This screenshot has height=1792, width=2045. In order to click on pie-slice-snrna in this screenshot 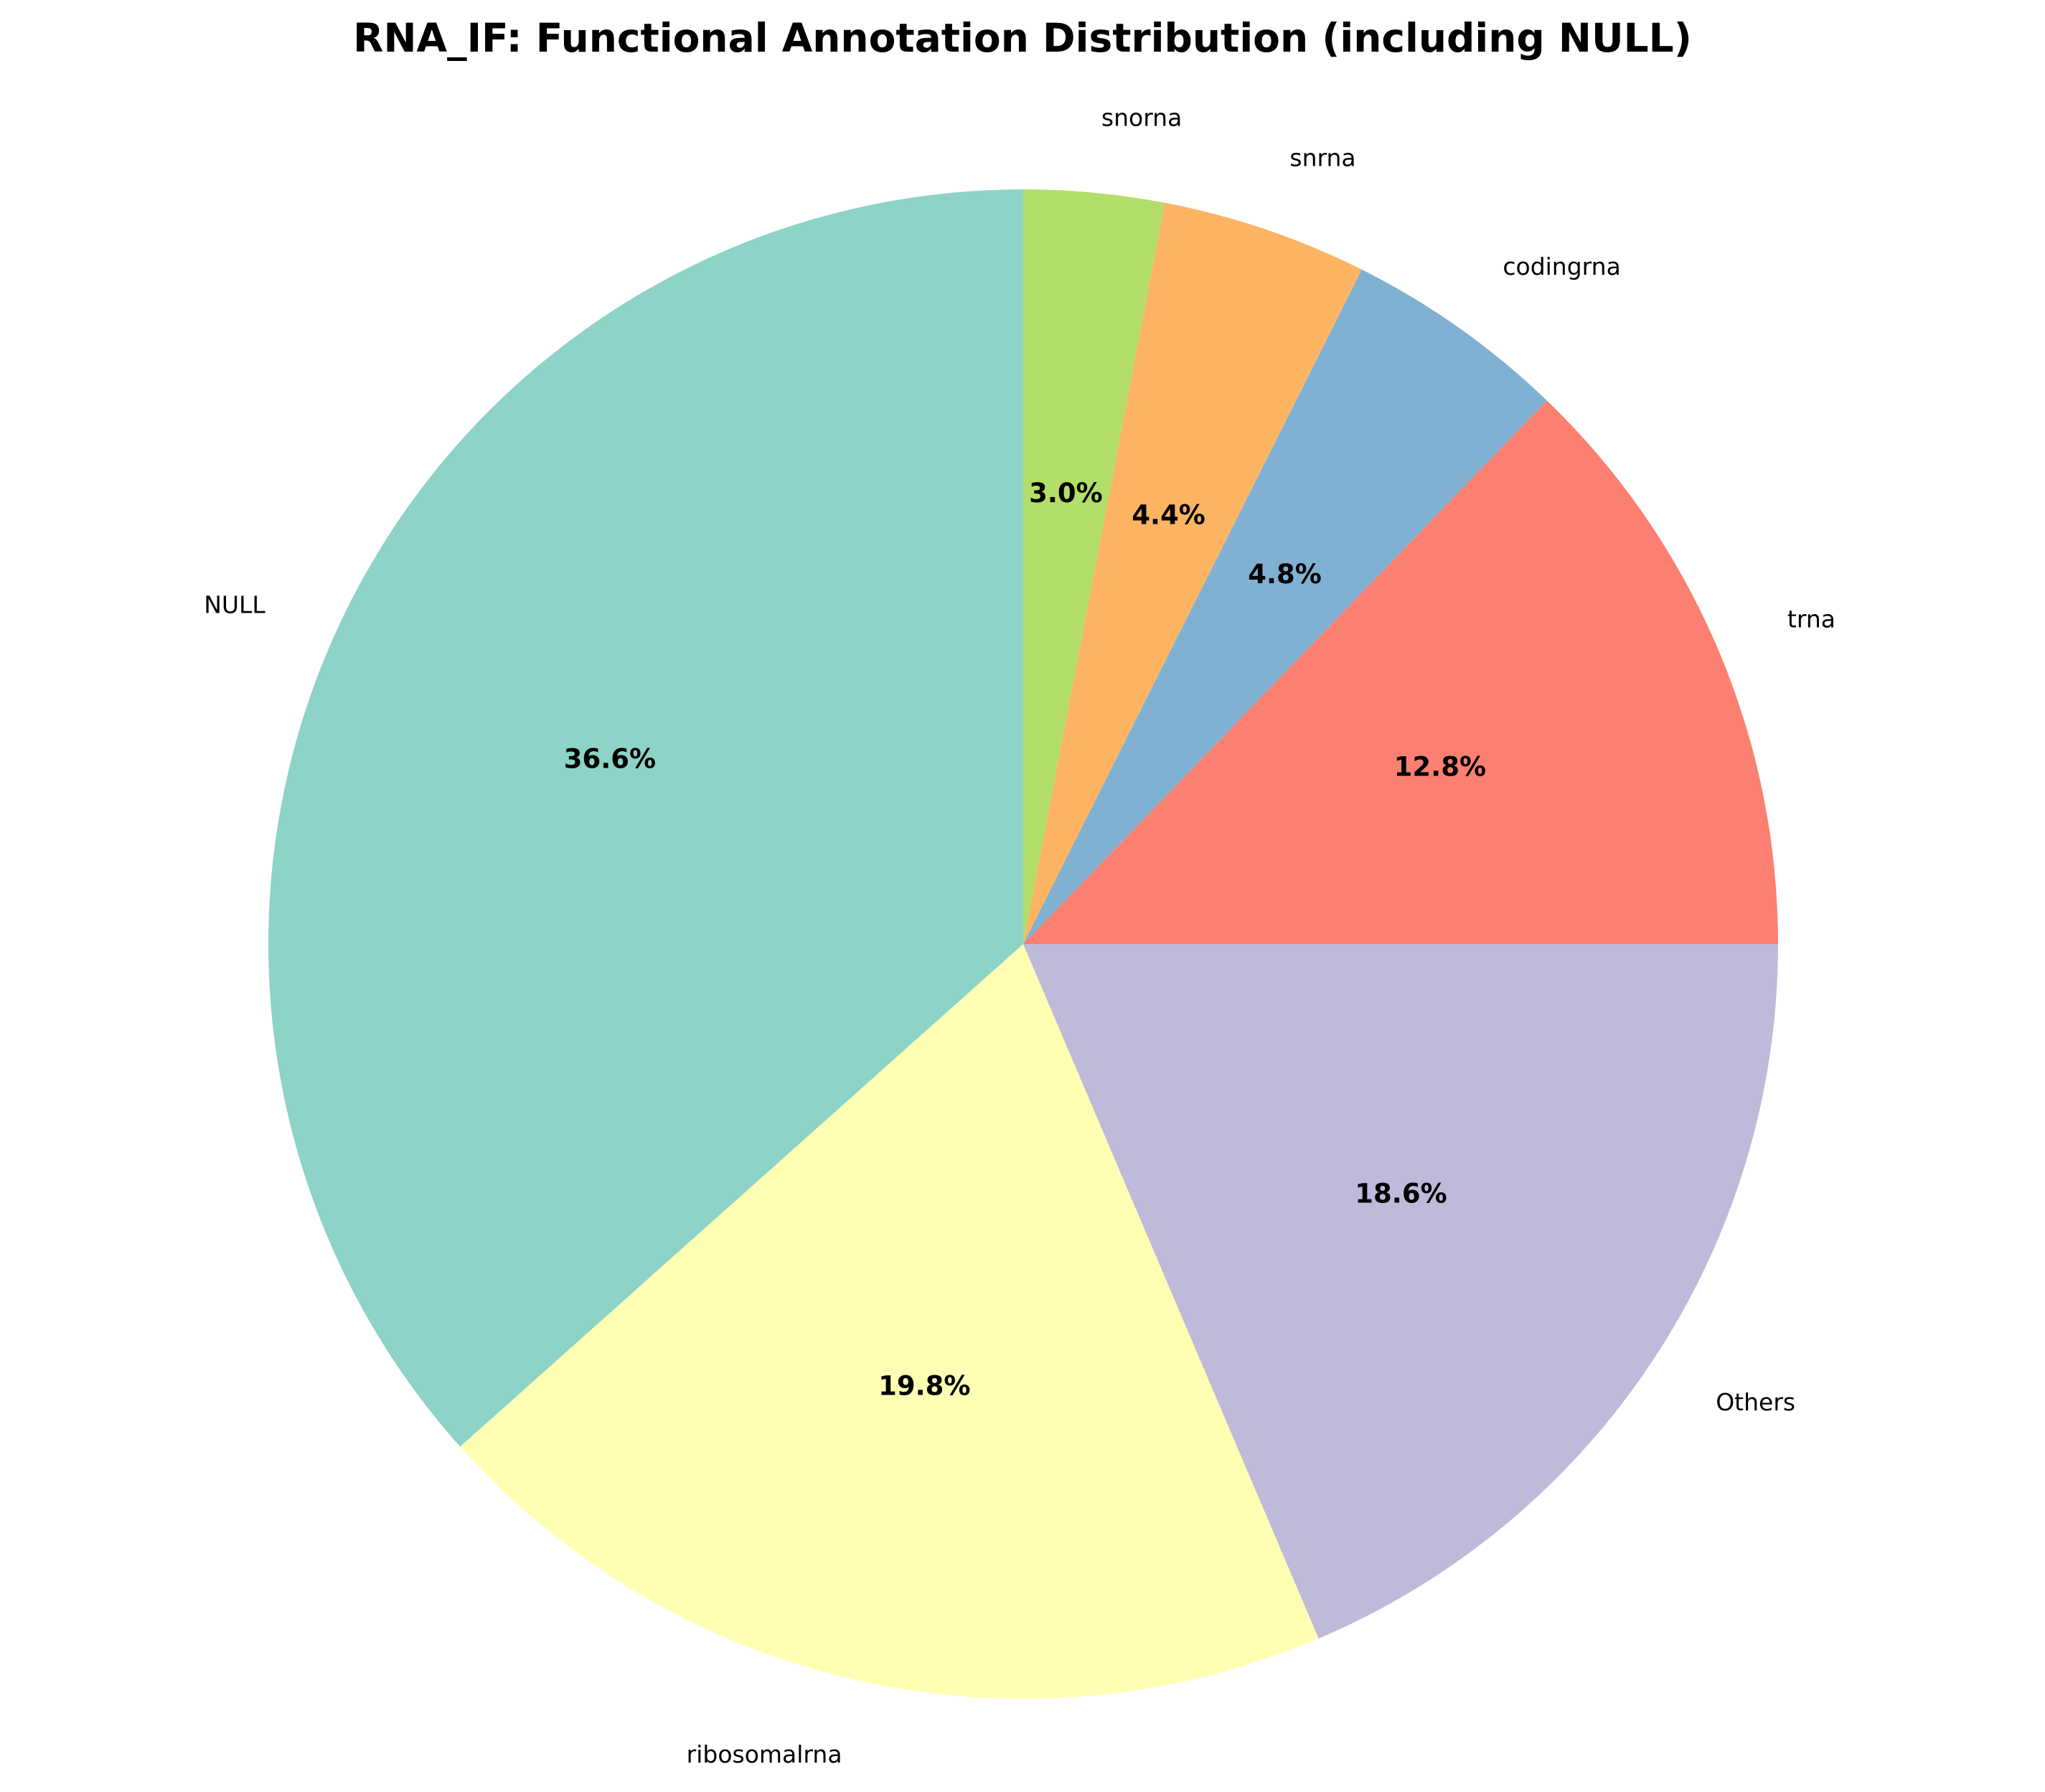, I will do `click(1192, 573)`.